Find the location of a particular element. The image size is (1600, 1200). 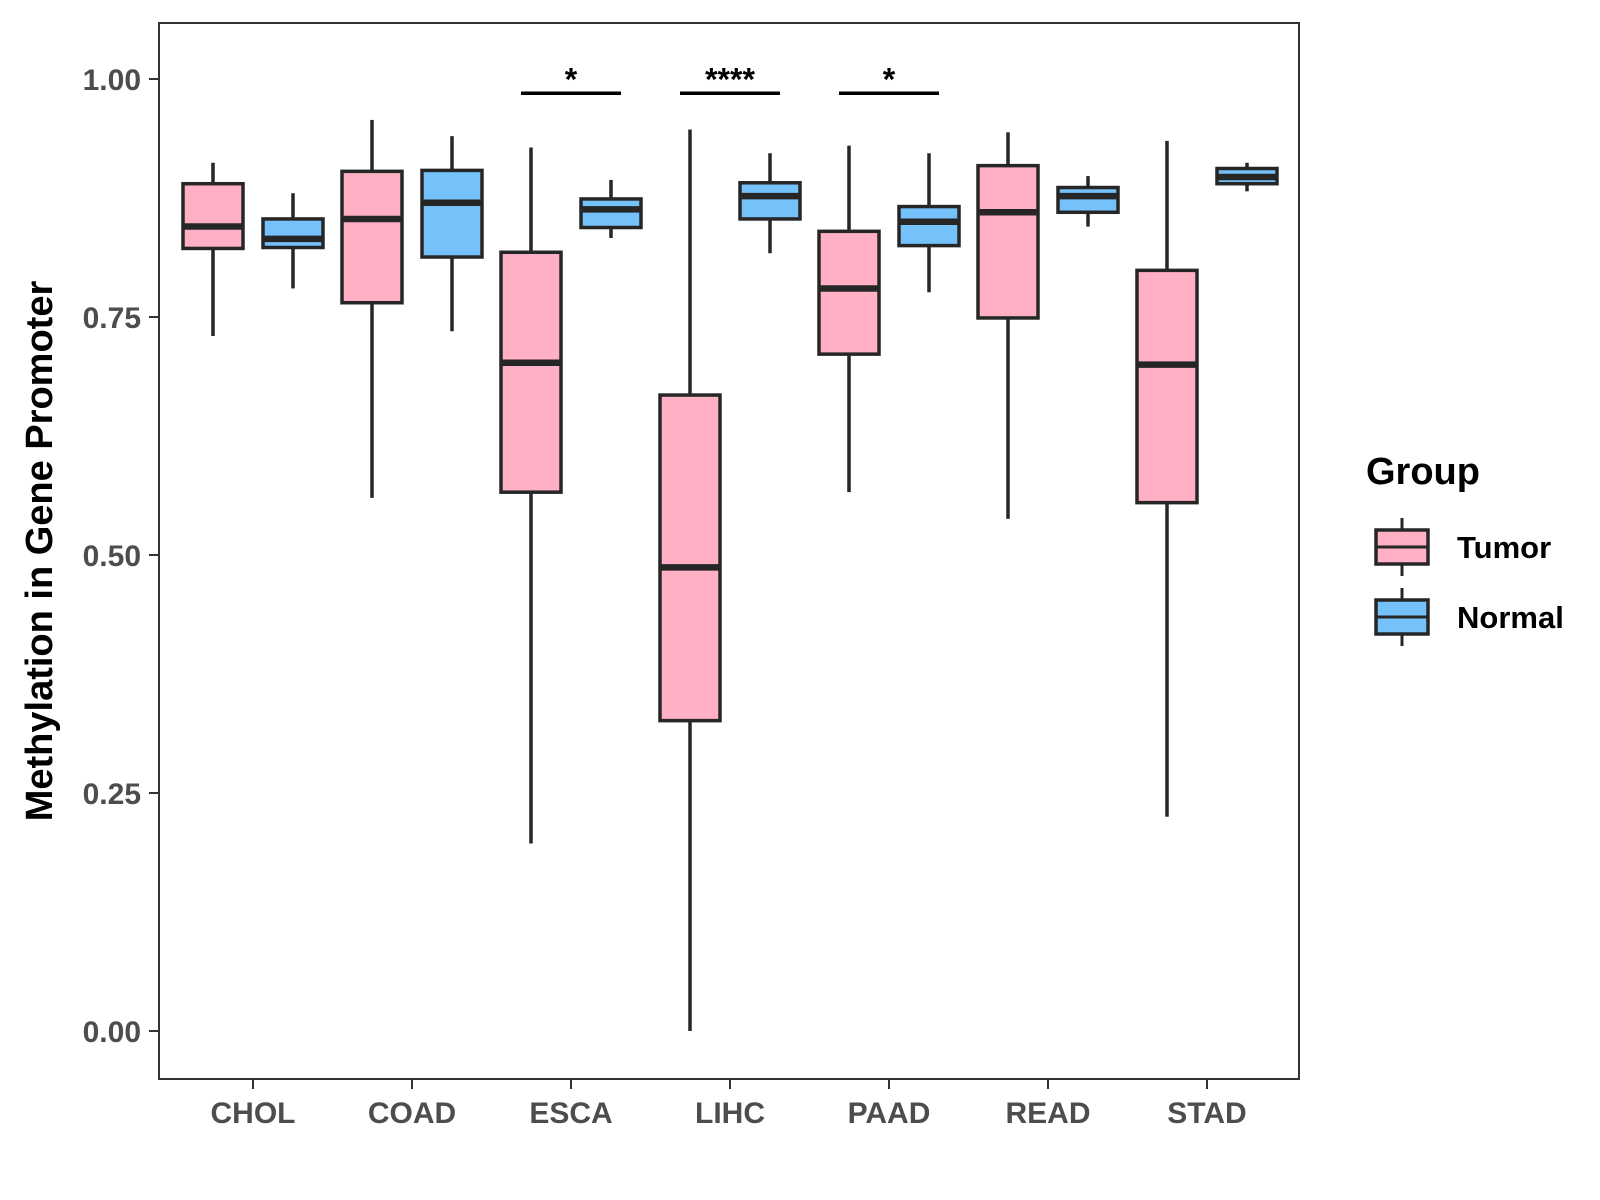

significance-paad: * is located at coordinates (889, 79).